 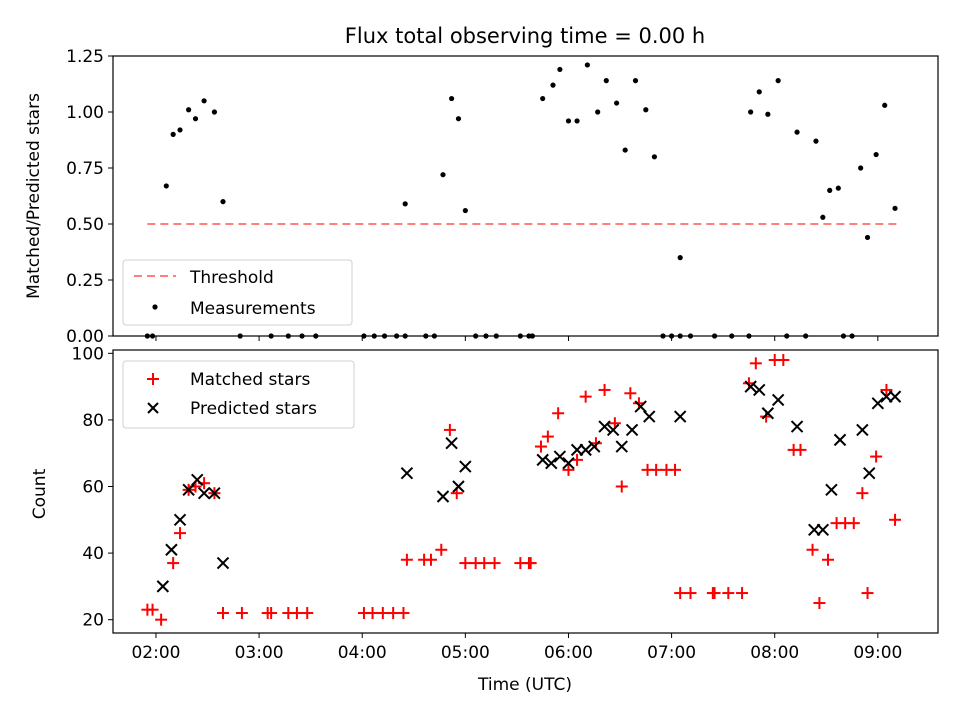 What do you see at coordinates (362, 653) in the screenshot?
I see `x-tick-label: 04:00` at bounding box center [362, 653].